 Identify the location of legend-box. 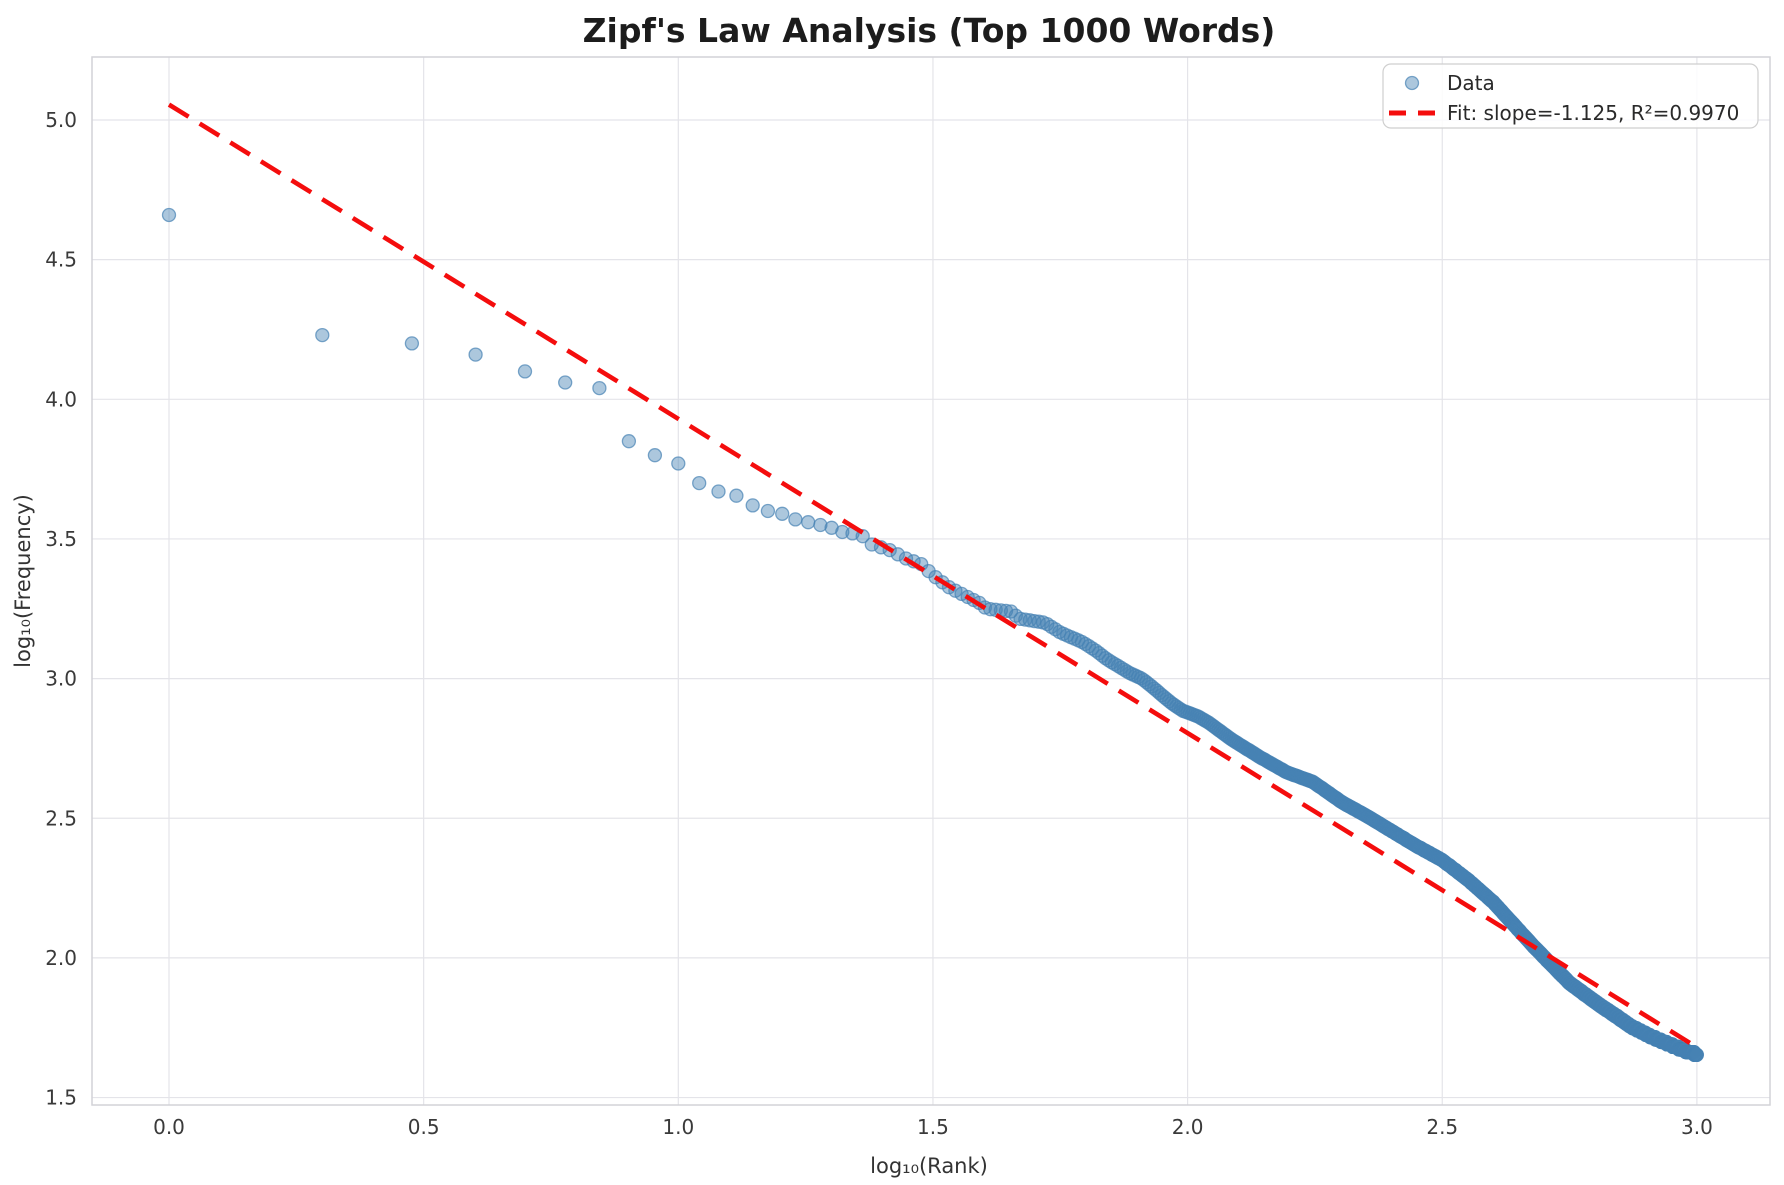
(1570, 96).